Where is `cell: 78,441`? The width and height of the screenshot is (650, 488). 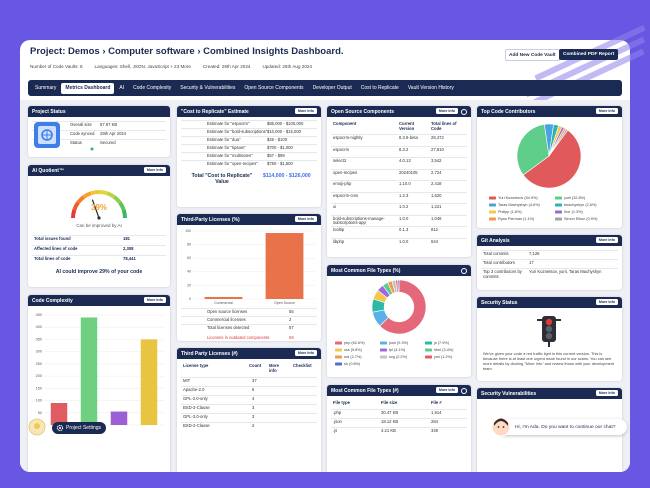 cell: 78,441 is located at coordinates (129, 258).